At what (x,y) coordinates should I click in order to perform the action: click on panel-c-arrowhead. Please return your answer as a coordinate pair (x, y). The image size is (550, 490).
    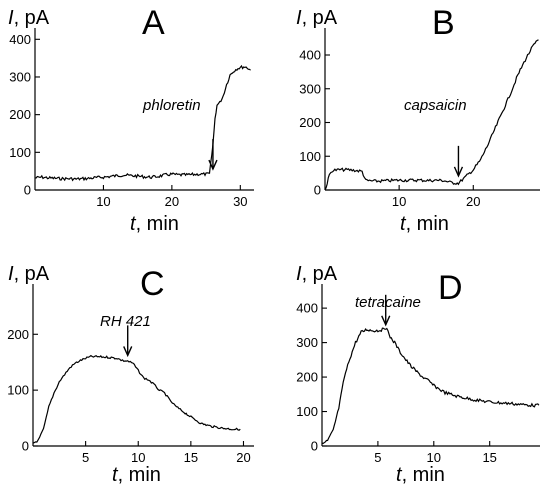
    Looking at the image, I should click on (128, 352).